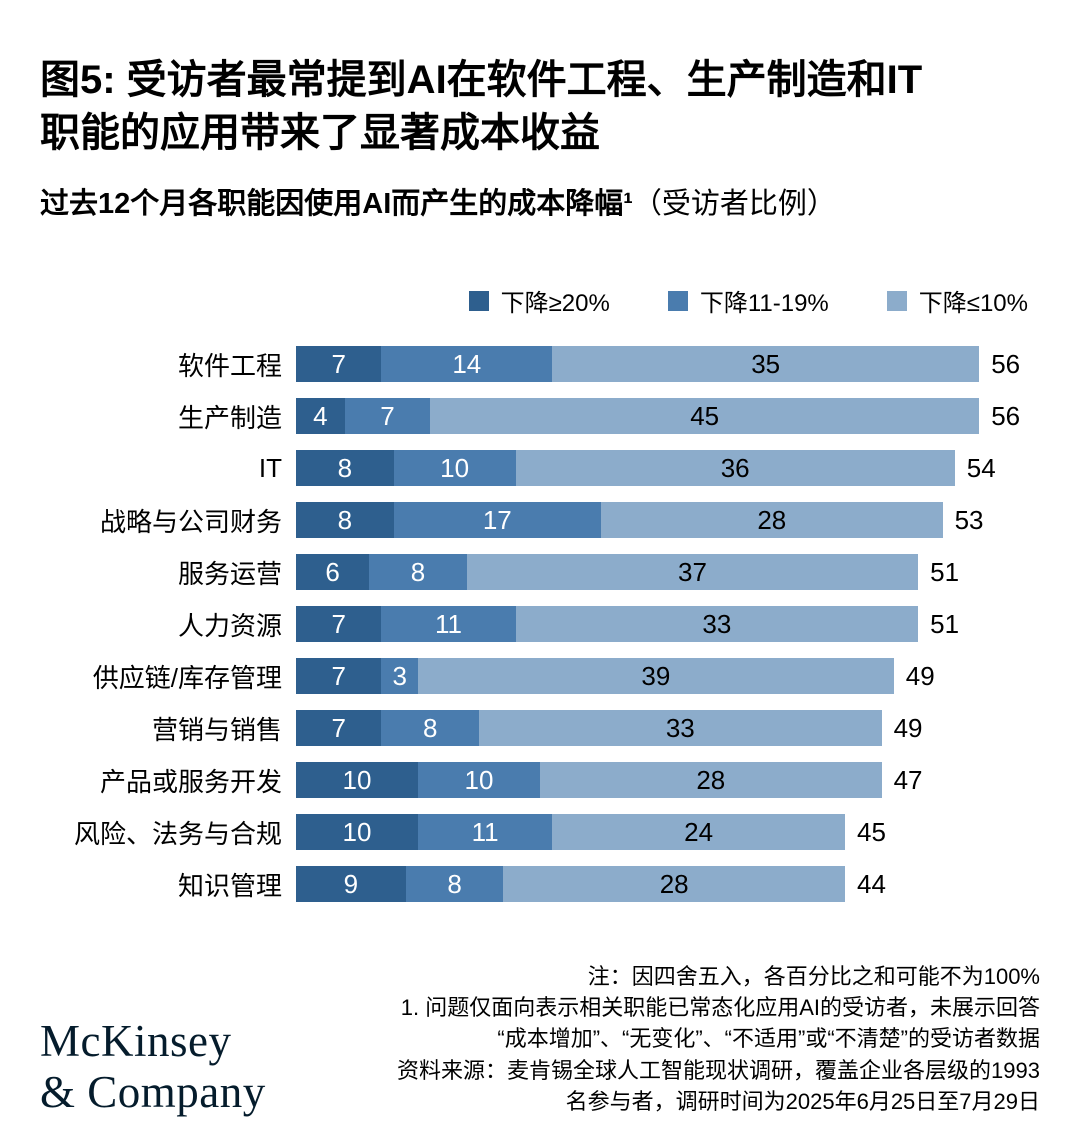  Describe the element at coordinates (351, 884) in the screenshot. I see `bar-segment: 9` at that location.